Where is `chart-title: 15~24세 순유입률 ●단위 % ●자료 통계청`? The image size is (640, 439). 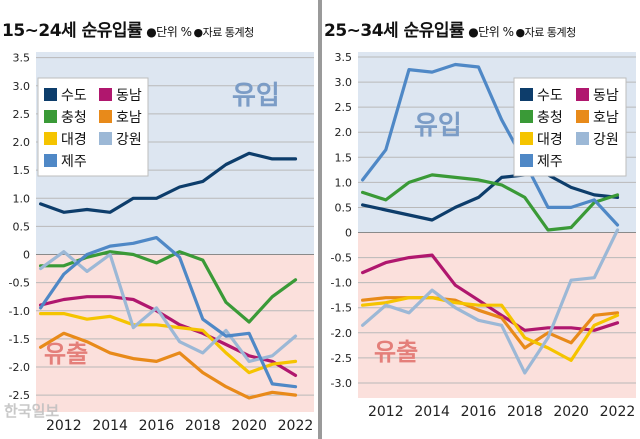
chart-title: 15~24세 순유입률 ●단위 % ●자료 통계청 is located at coordinates (128, 31).